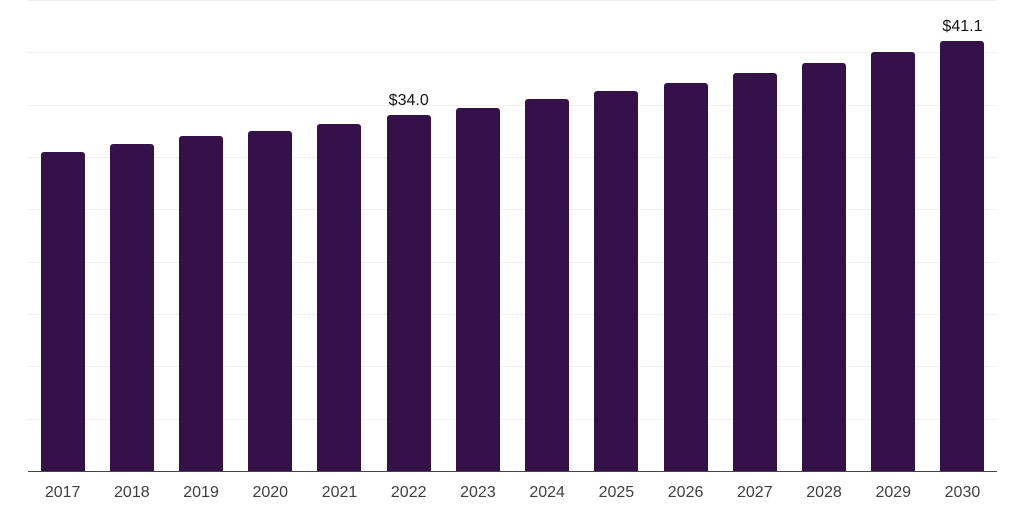  I want to click on bar-value-label-2022: $34.0, so click(408, 101).